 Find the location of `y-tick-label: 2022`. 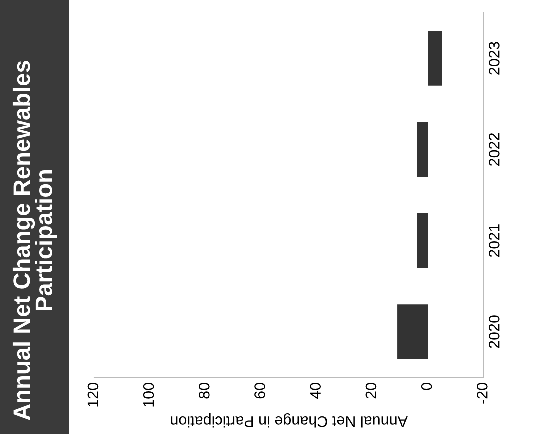

y-tick-label: 2022 is located at coordinates (494, 150).